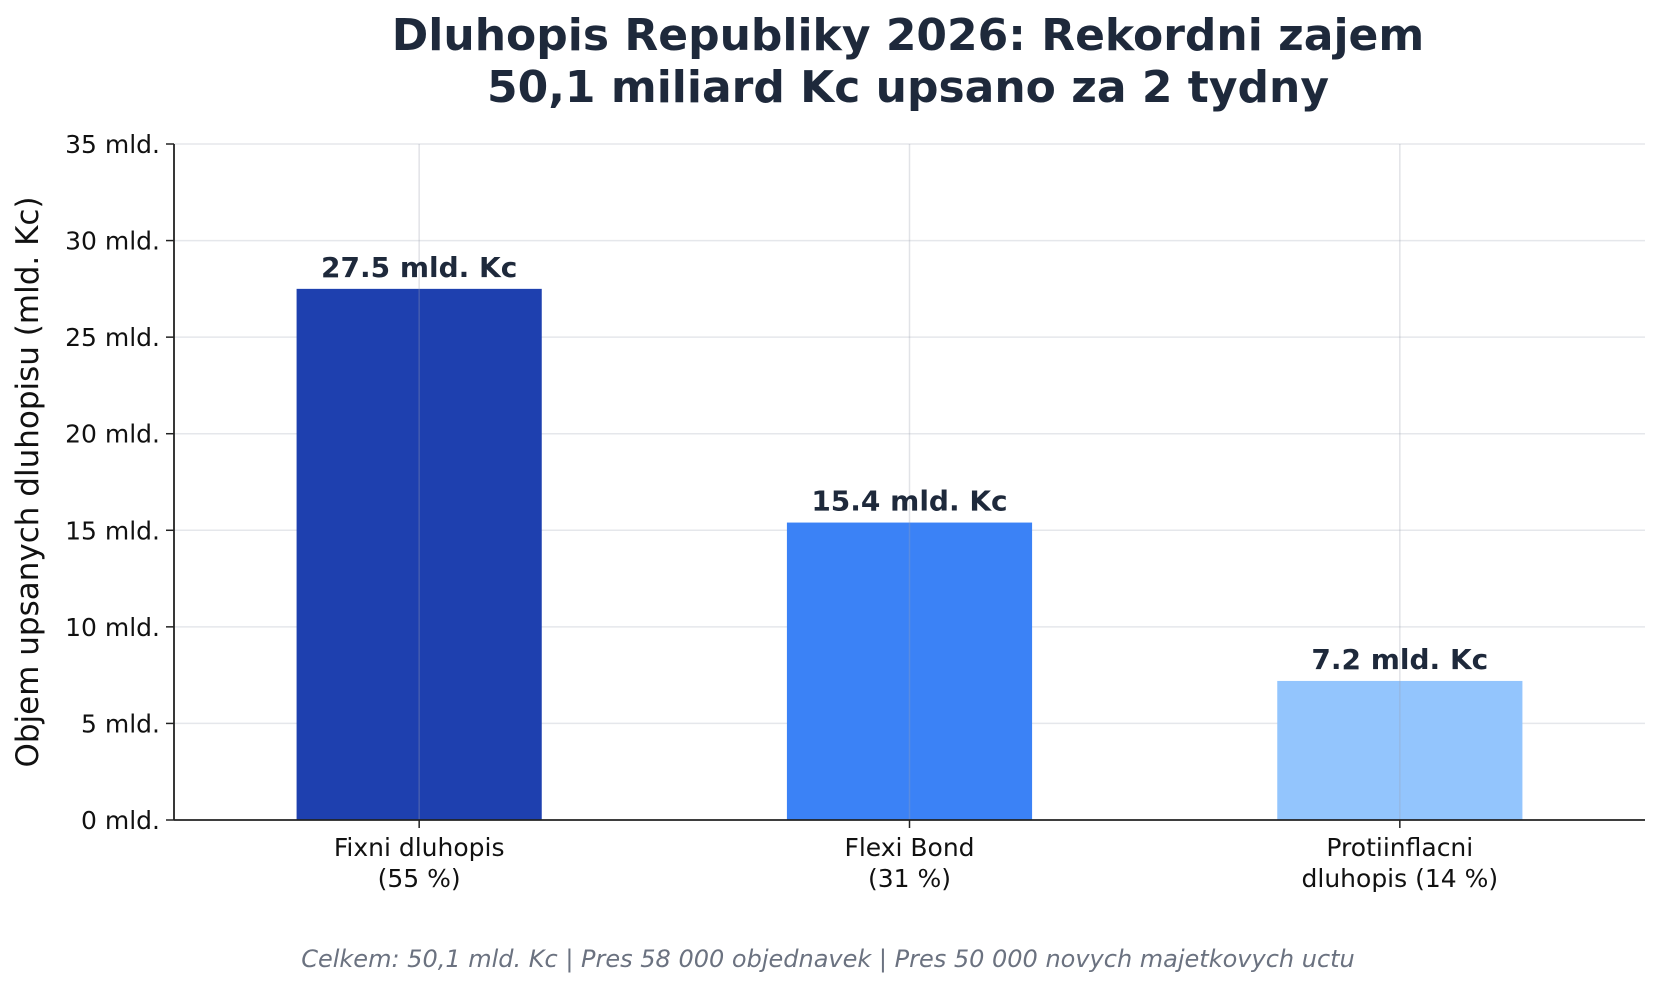 The width and height of the screenshot is (1655, 988). What do you see at coordinates (909, 878) in the screenshot?
I see `x-tick-label: (31 %)` at bounding box center [909, 878].